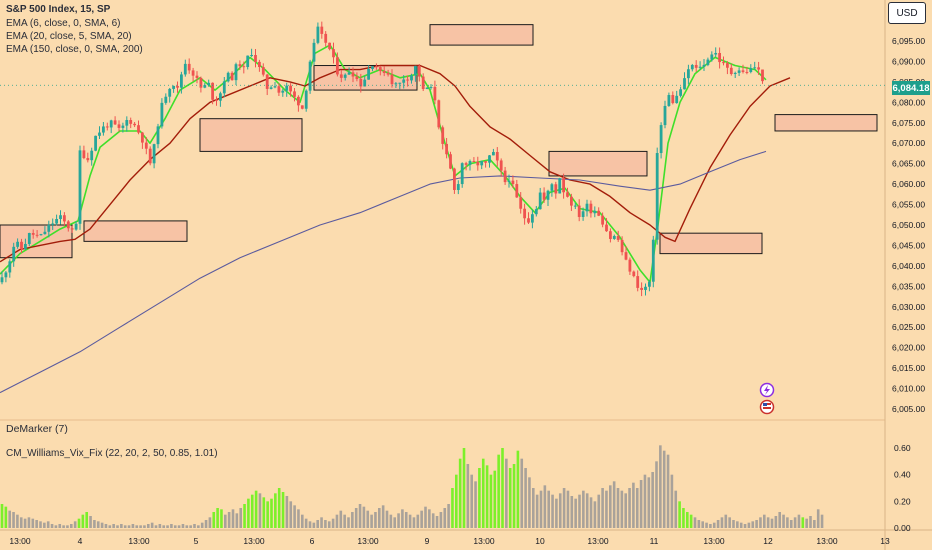 This screenshot has width=932, height=550. Describe the element at coordinates (885, 541) in the screenshot. I see `x-tick-label: 13` at that location.